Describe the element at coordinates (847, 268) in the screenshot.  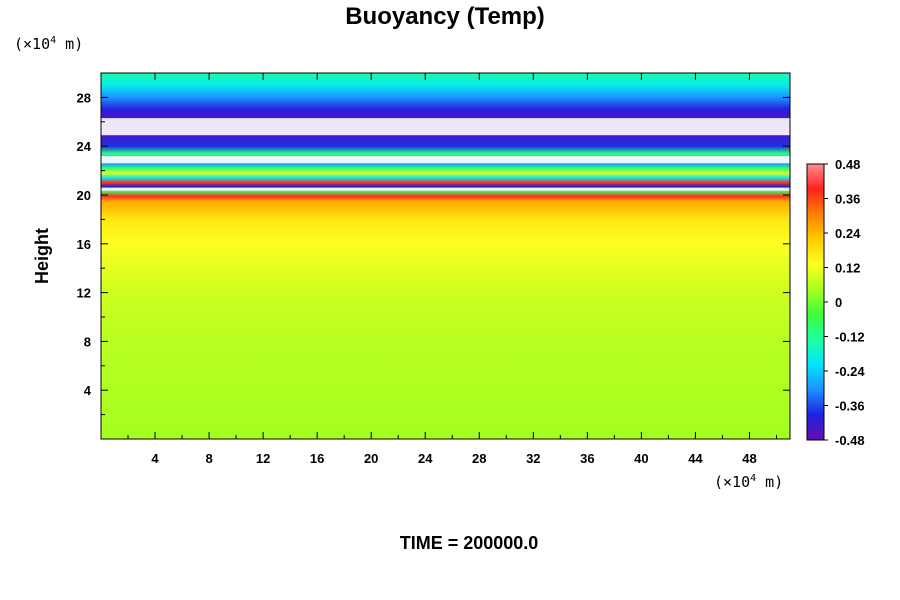
I see `colorbar-tick-label: 0.12` at that location.